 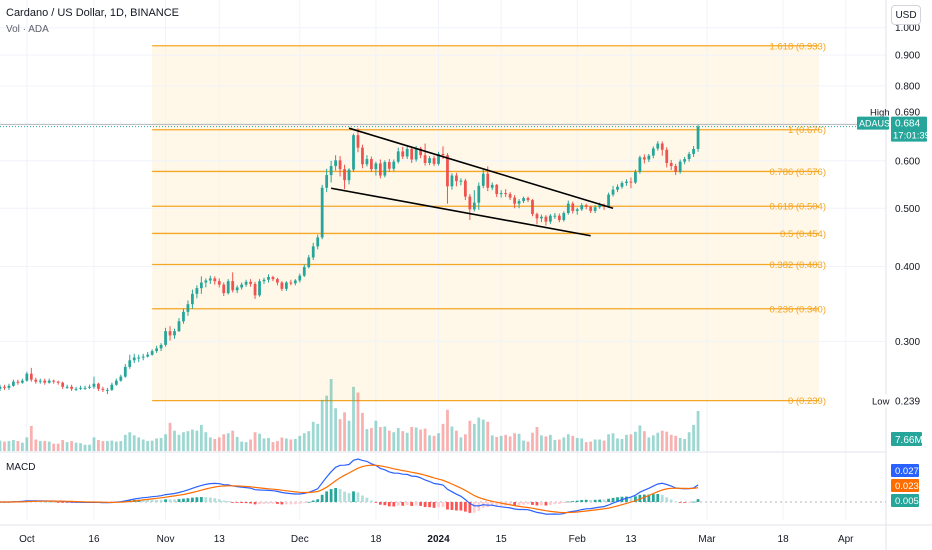 What do you see at coordinates (27, 29) in the screenshot?
I see `volume-label: Vol · ADA` at bounding box center [27, 29].